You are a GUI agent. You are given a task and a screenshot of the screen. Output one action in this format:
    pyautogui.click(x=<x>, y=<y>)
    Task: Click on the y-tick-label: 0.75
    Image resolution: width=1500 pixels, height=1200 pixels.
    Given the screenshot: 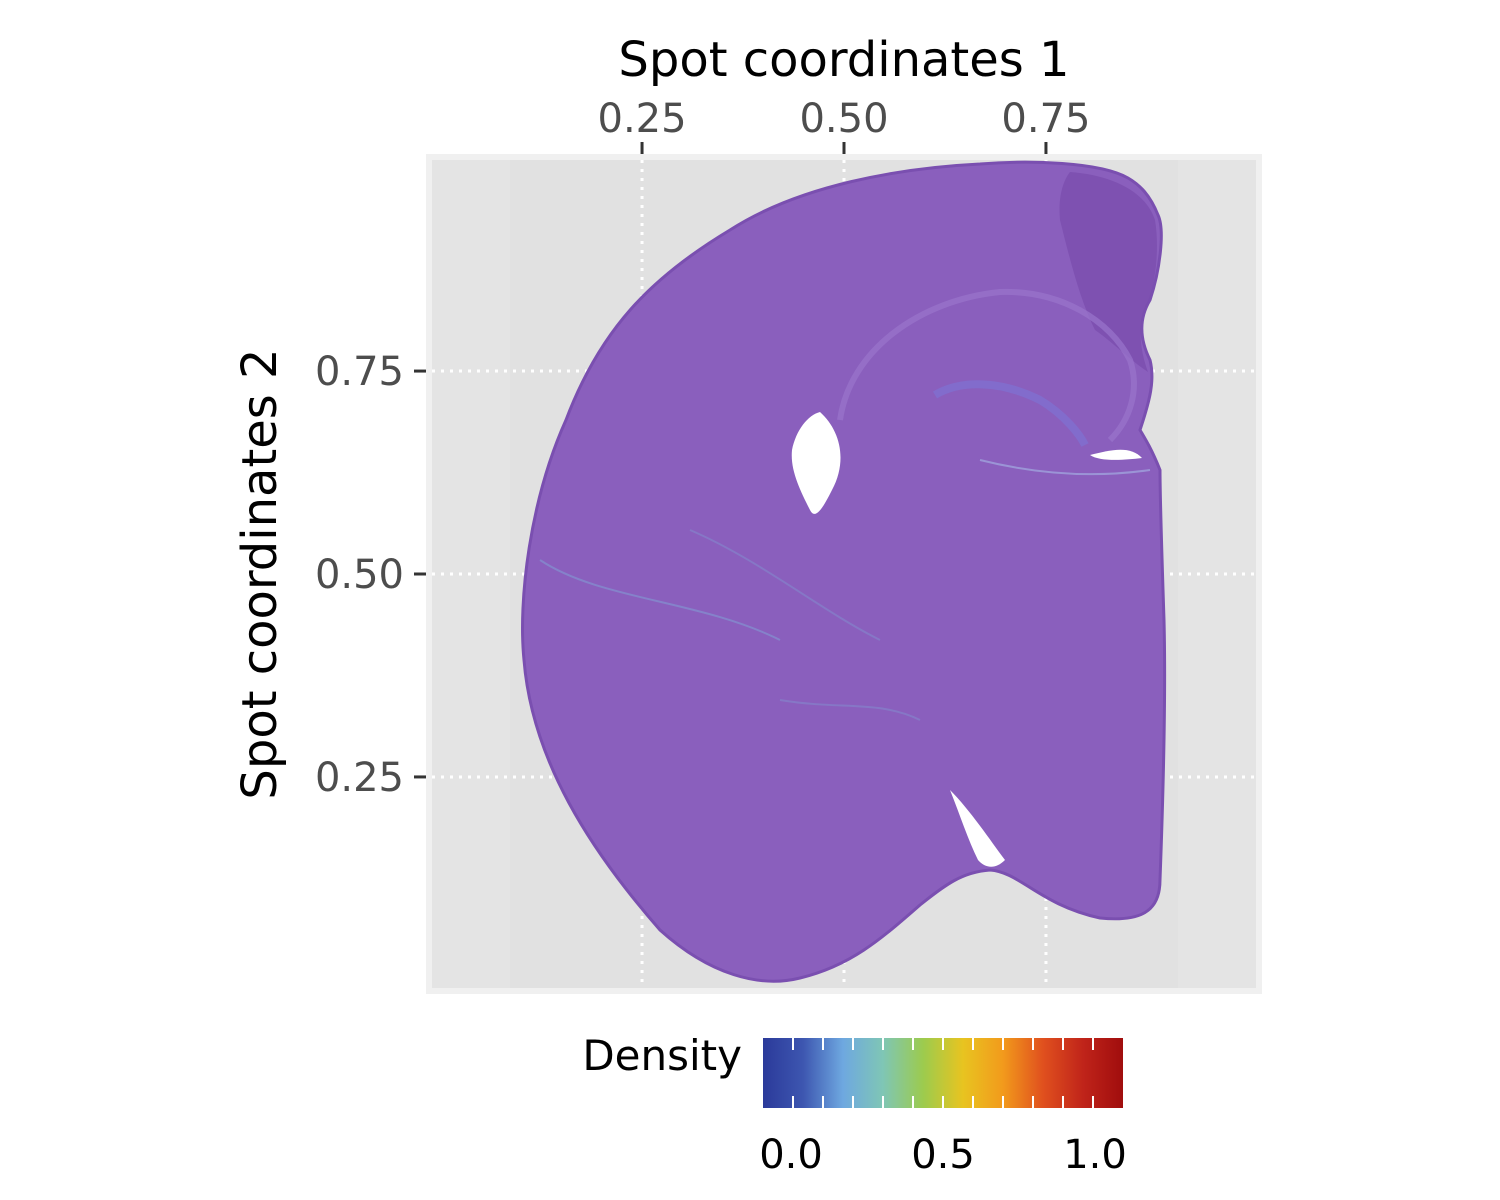 What is the action you would take?
    pyautogui.click(x=359, y=372)
    